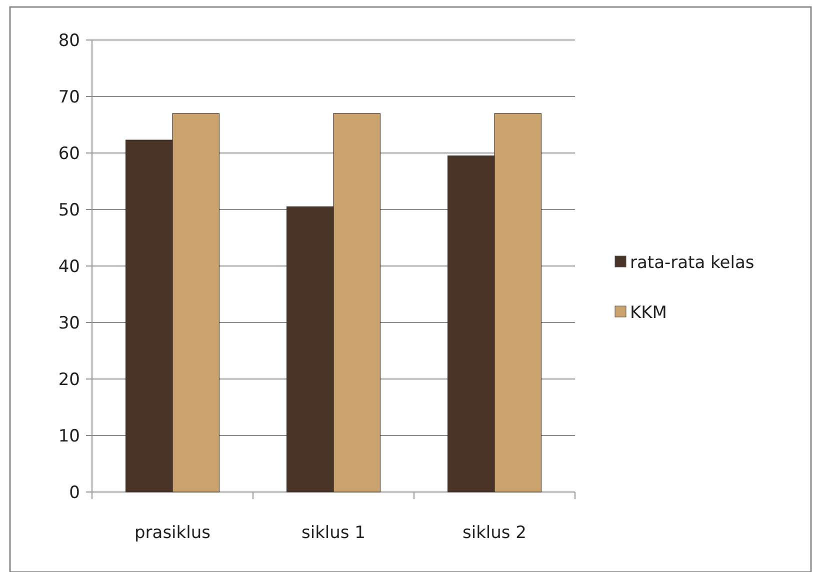 Image resolution: width=815 pixels, height=572 pixels. Describe the element at coordinates (648, 312) in the screenshot. I see `legend-label: KKM` at that location.